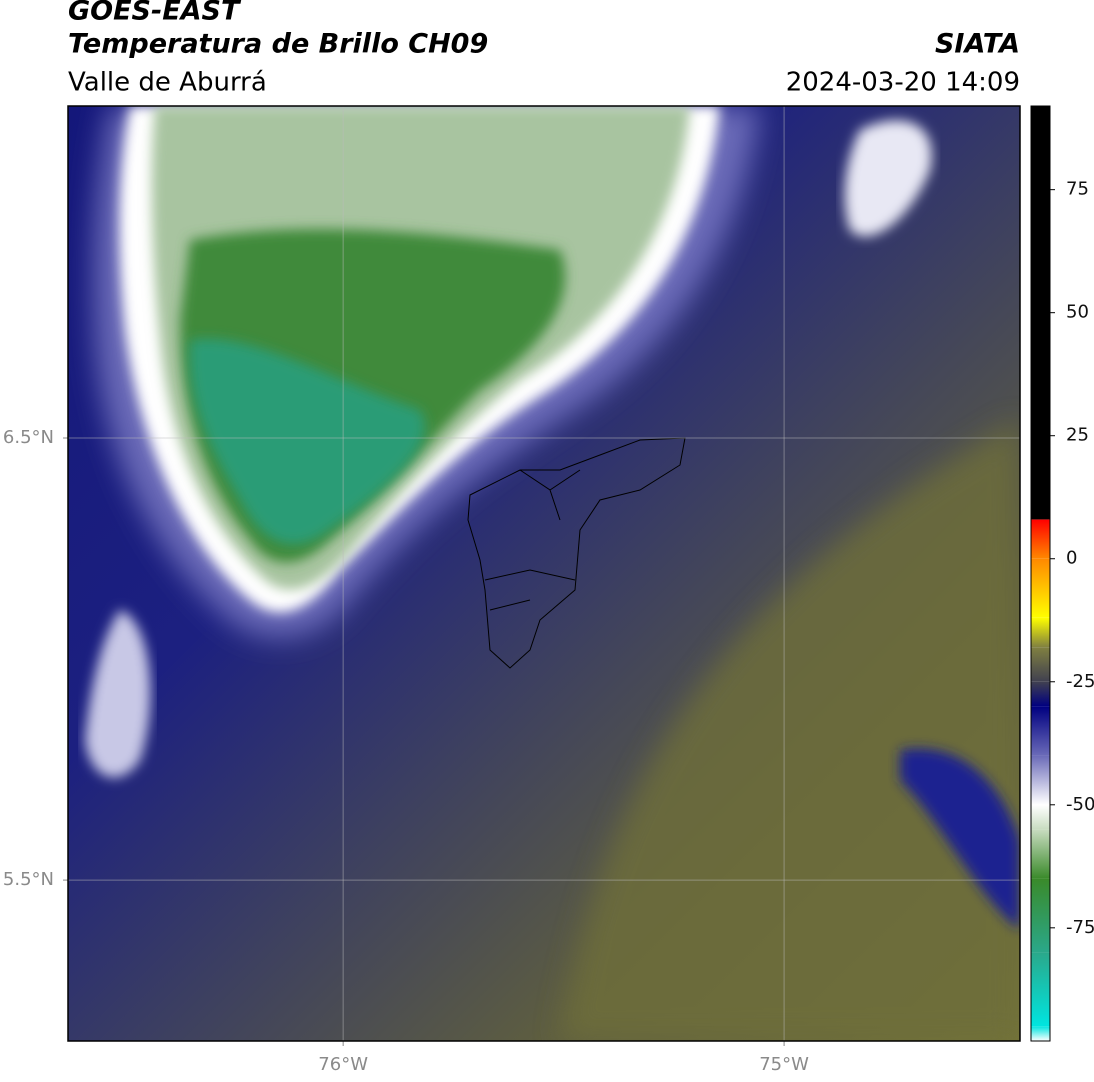 The image size is (1094, 1082). I want to click on subtitle: Valle de Aburrá, so click(167, 83).